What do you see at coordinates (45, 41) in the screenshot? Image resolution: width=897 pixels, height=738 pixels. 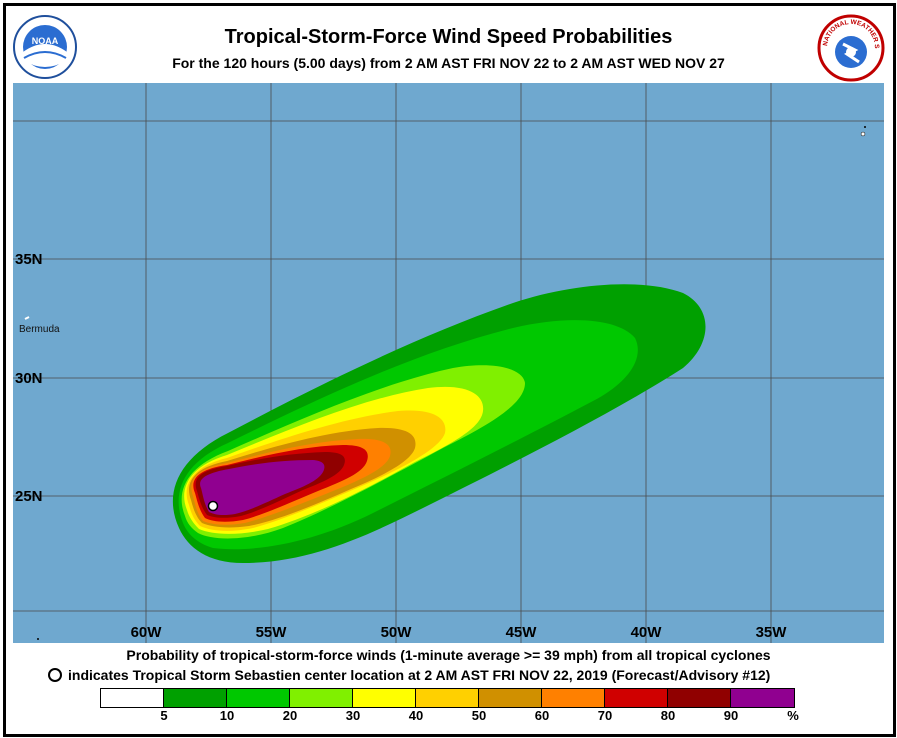 I see `noaa-logo-text: NOAA` at bounding box center [45, 41].